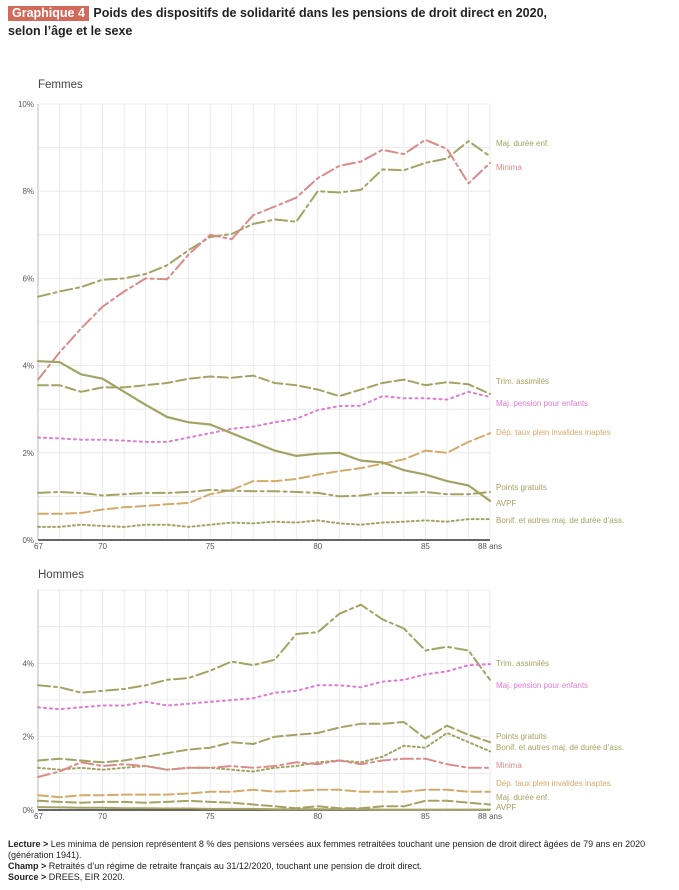 The image size is (679, 890). Describe the element at coordinates (28, 191) in the screenshot. I see `y-tick-label: 8%` at that location.